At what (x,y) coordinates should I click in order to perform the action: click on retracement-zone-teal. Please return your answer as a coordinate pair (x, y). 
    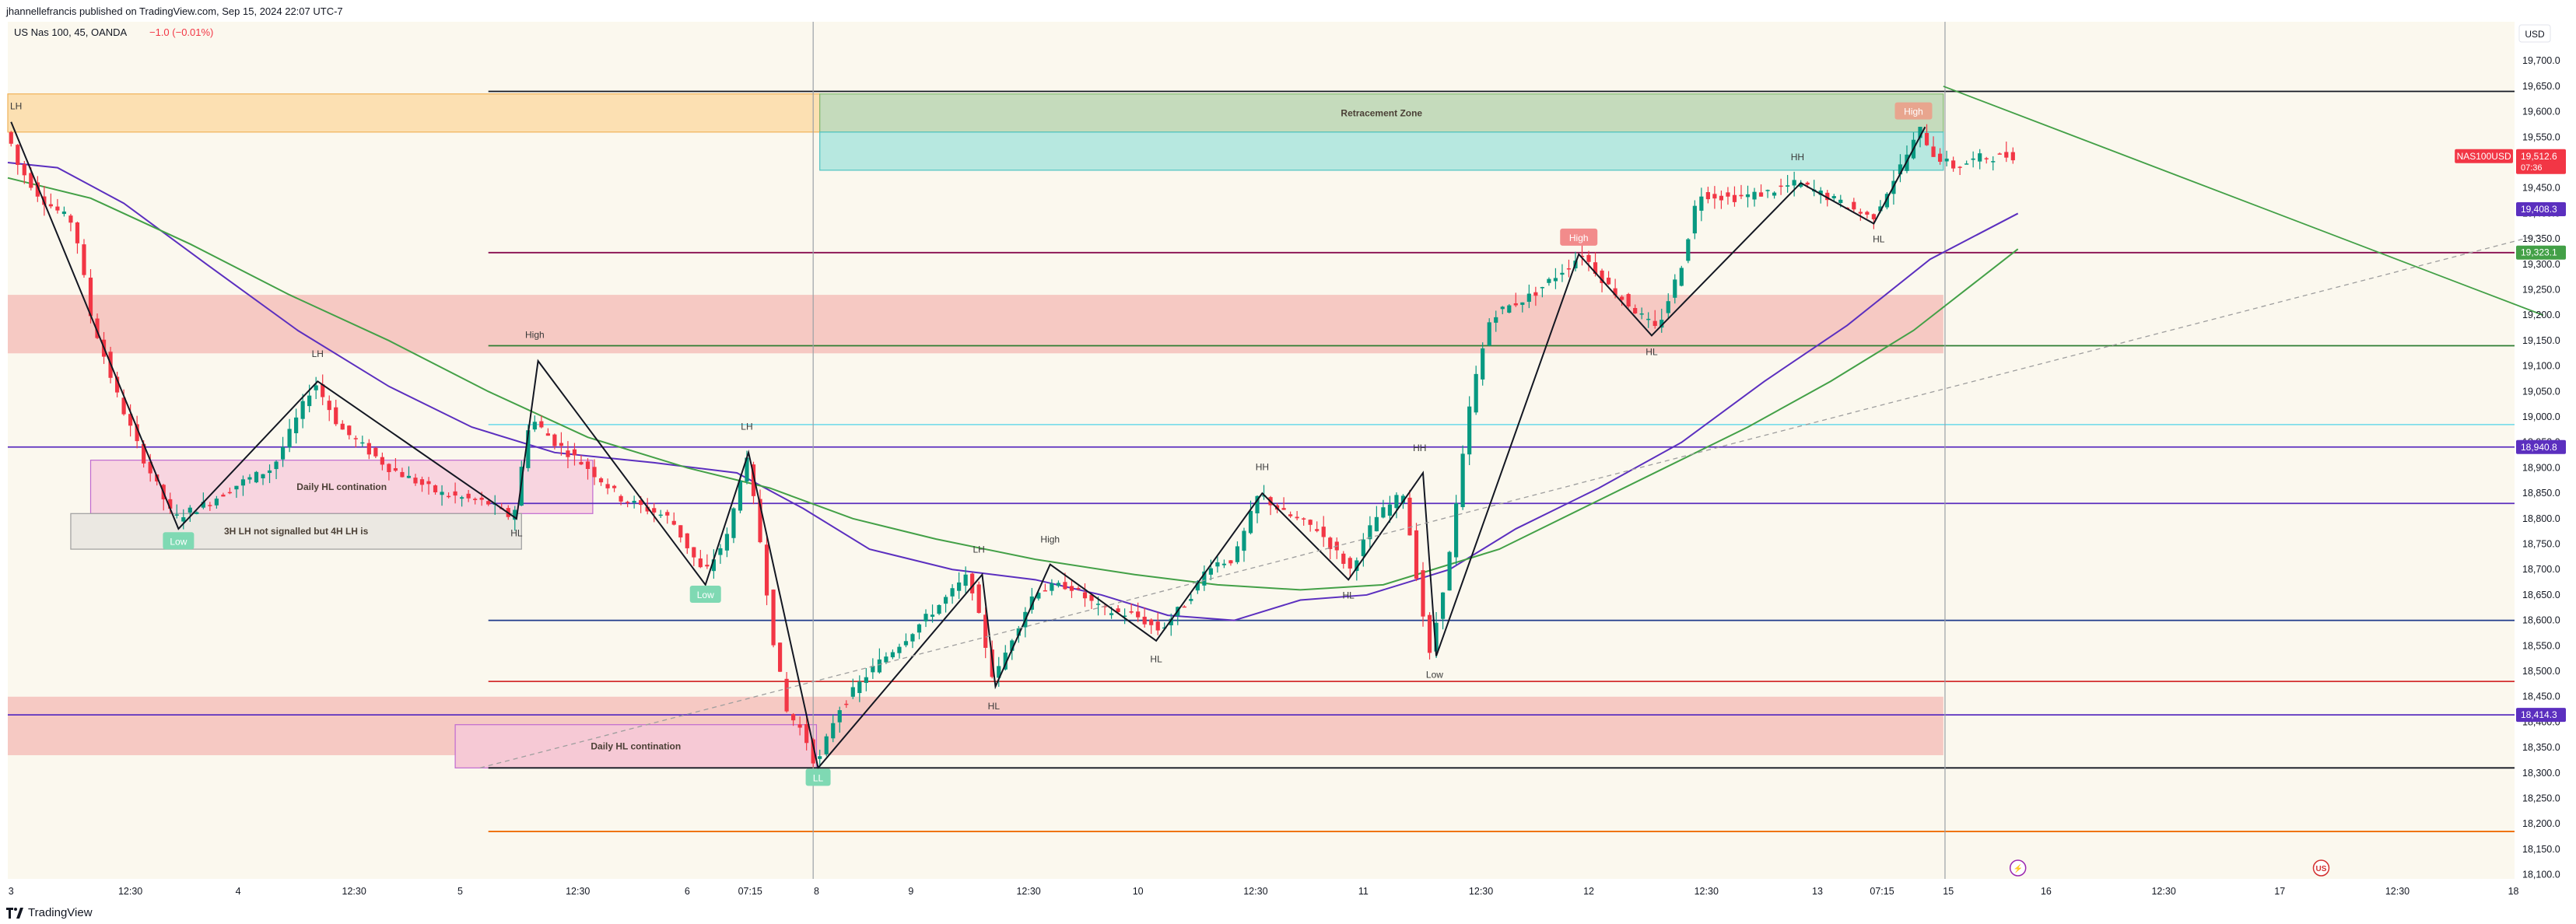
    Looking at the image, I should click on (1381, 151).